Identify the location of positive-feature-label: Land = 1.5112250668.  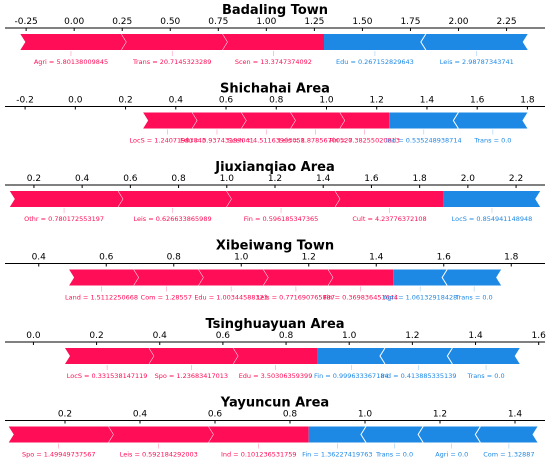
(101, 298).